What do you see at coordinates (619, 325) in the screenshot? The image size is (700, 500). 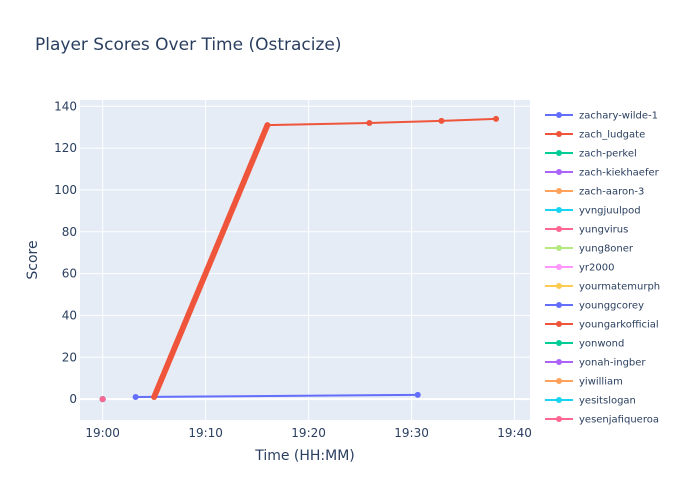 I see `legend-label: youngarkofficial` at bounding box center [619, 325].